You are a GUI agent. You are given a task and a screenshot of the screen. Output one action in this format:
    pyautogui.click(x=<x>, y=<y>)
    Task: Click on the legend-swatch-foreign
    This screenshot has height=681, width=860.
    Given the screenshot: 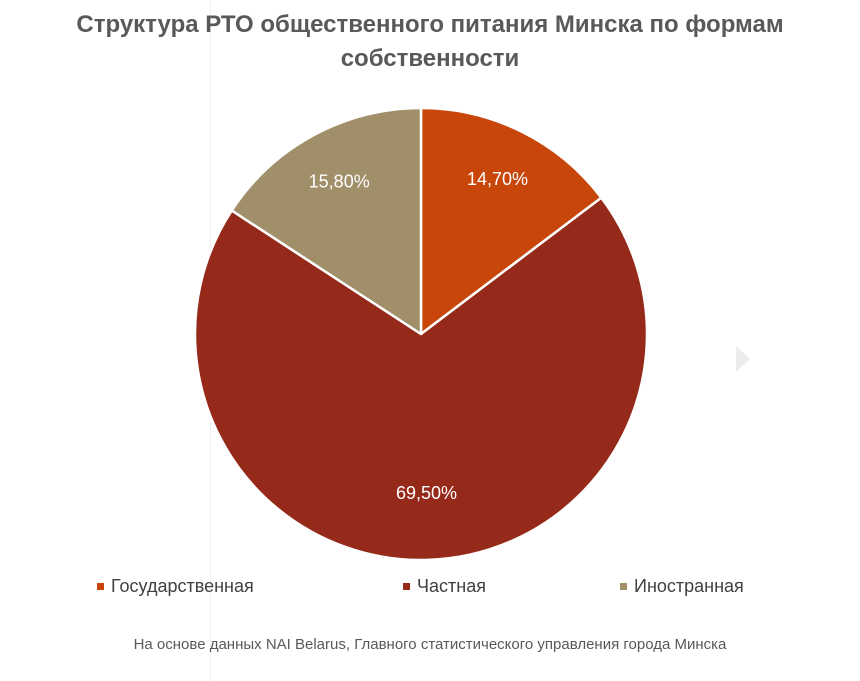 What is the action you would take?
    pyautogui.click(x=623, y=586)
    